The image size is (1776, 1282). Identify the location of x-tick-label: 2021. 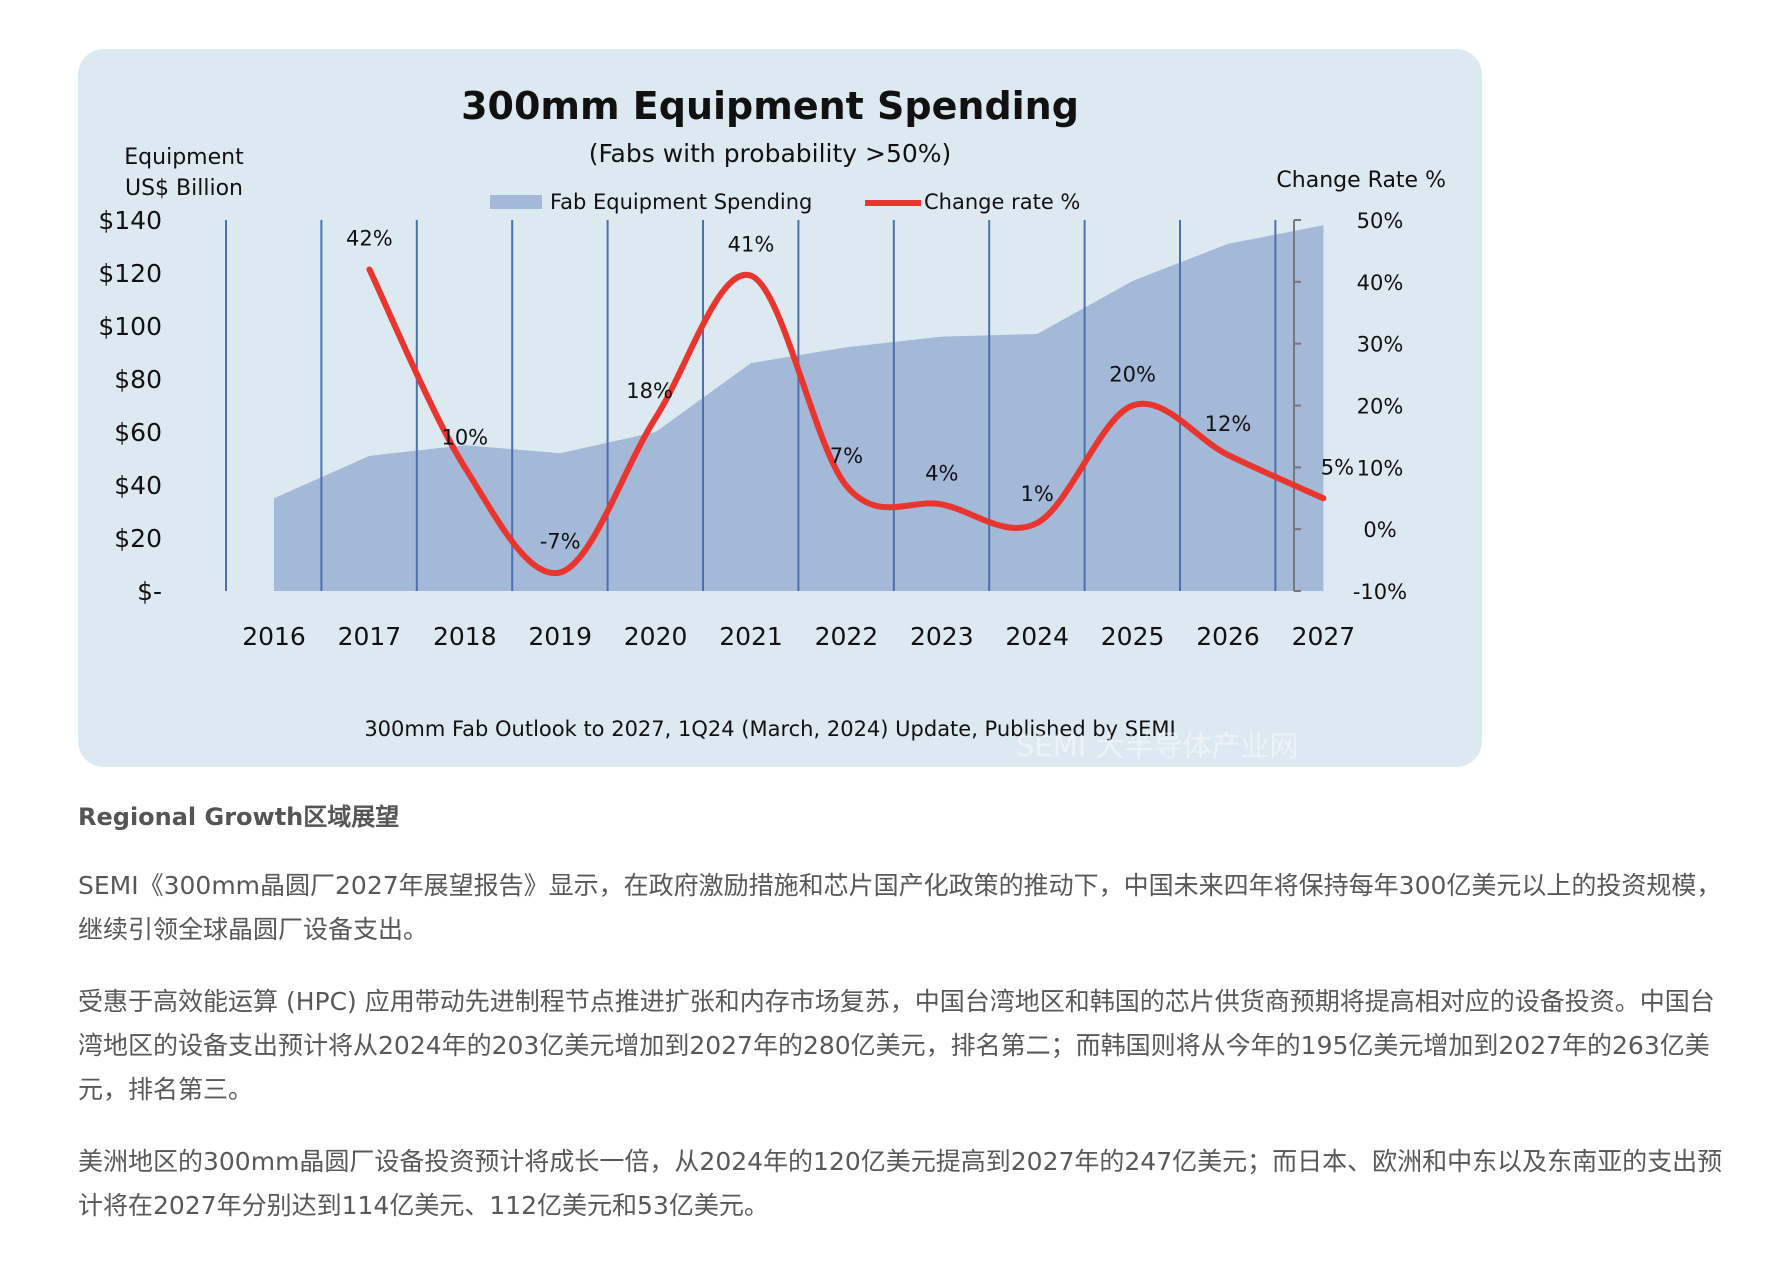
(751, 636).